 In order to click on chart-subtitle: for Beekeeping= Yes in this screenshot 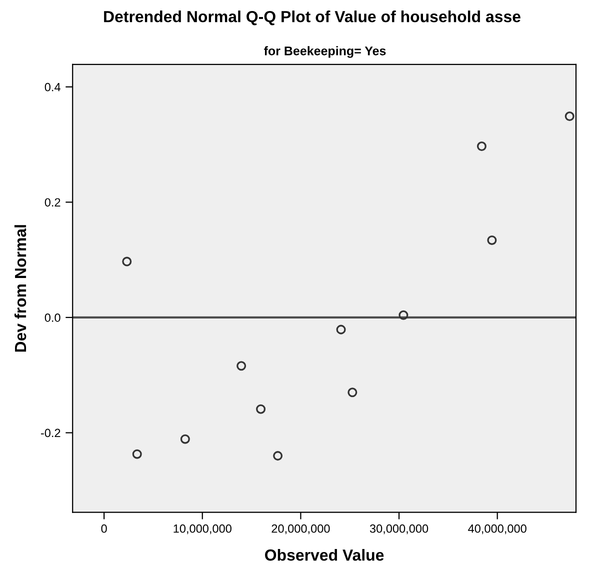, I will do `click(325, 52)`.